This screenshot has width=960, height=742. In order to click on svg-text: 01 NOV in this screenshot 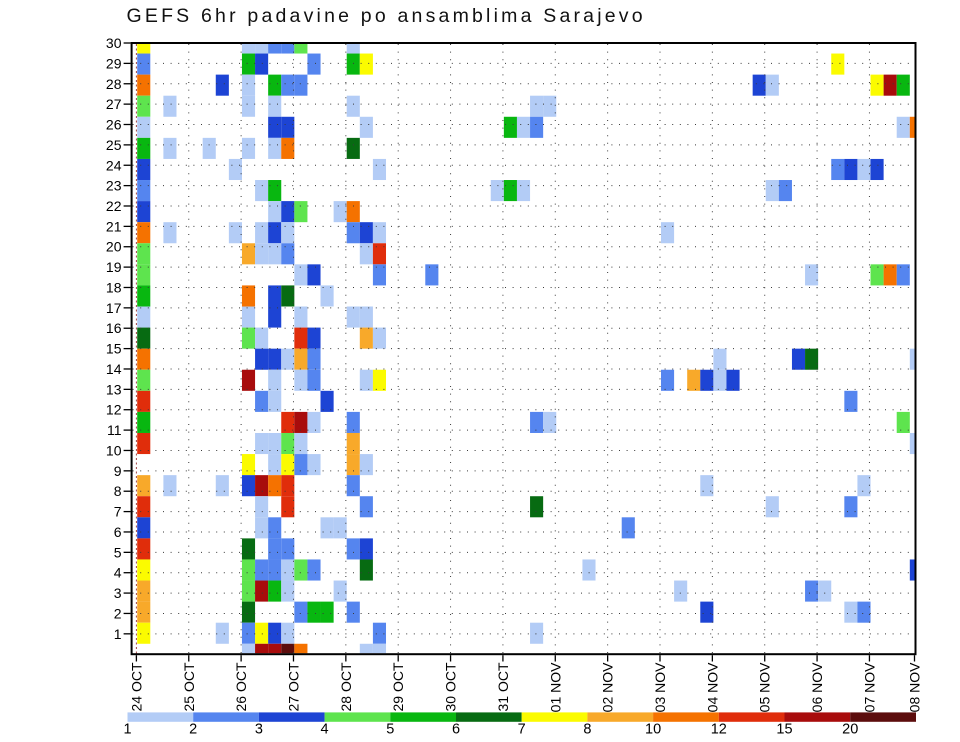, I will do `click(555, 687)`.